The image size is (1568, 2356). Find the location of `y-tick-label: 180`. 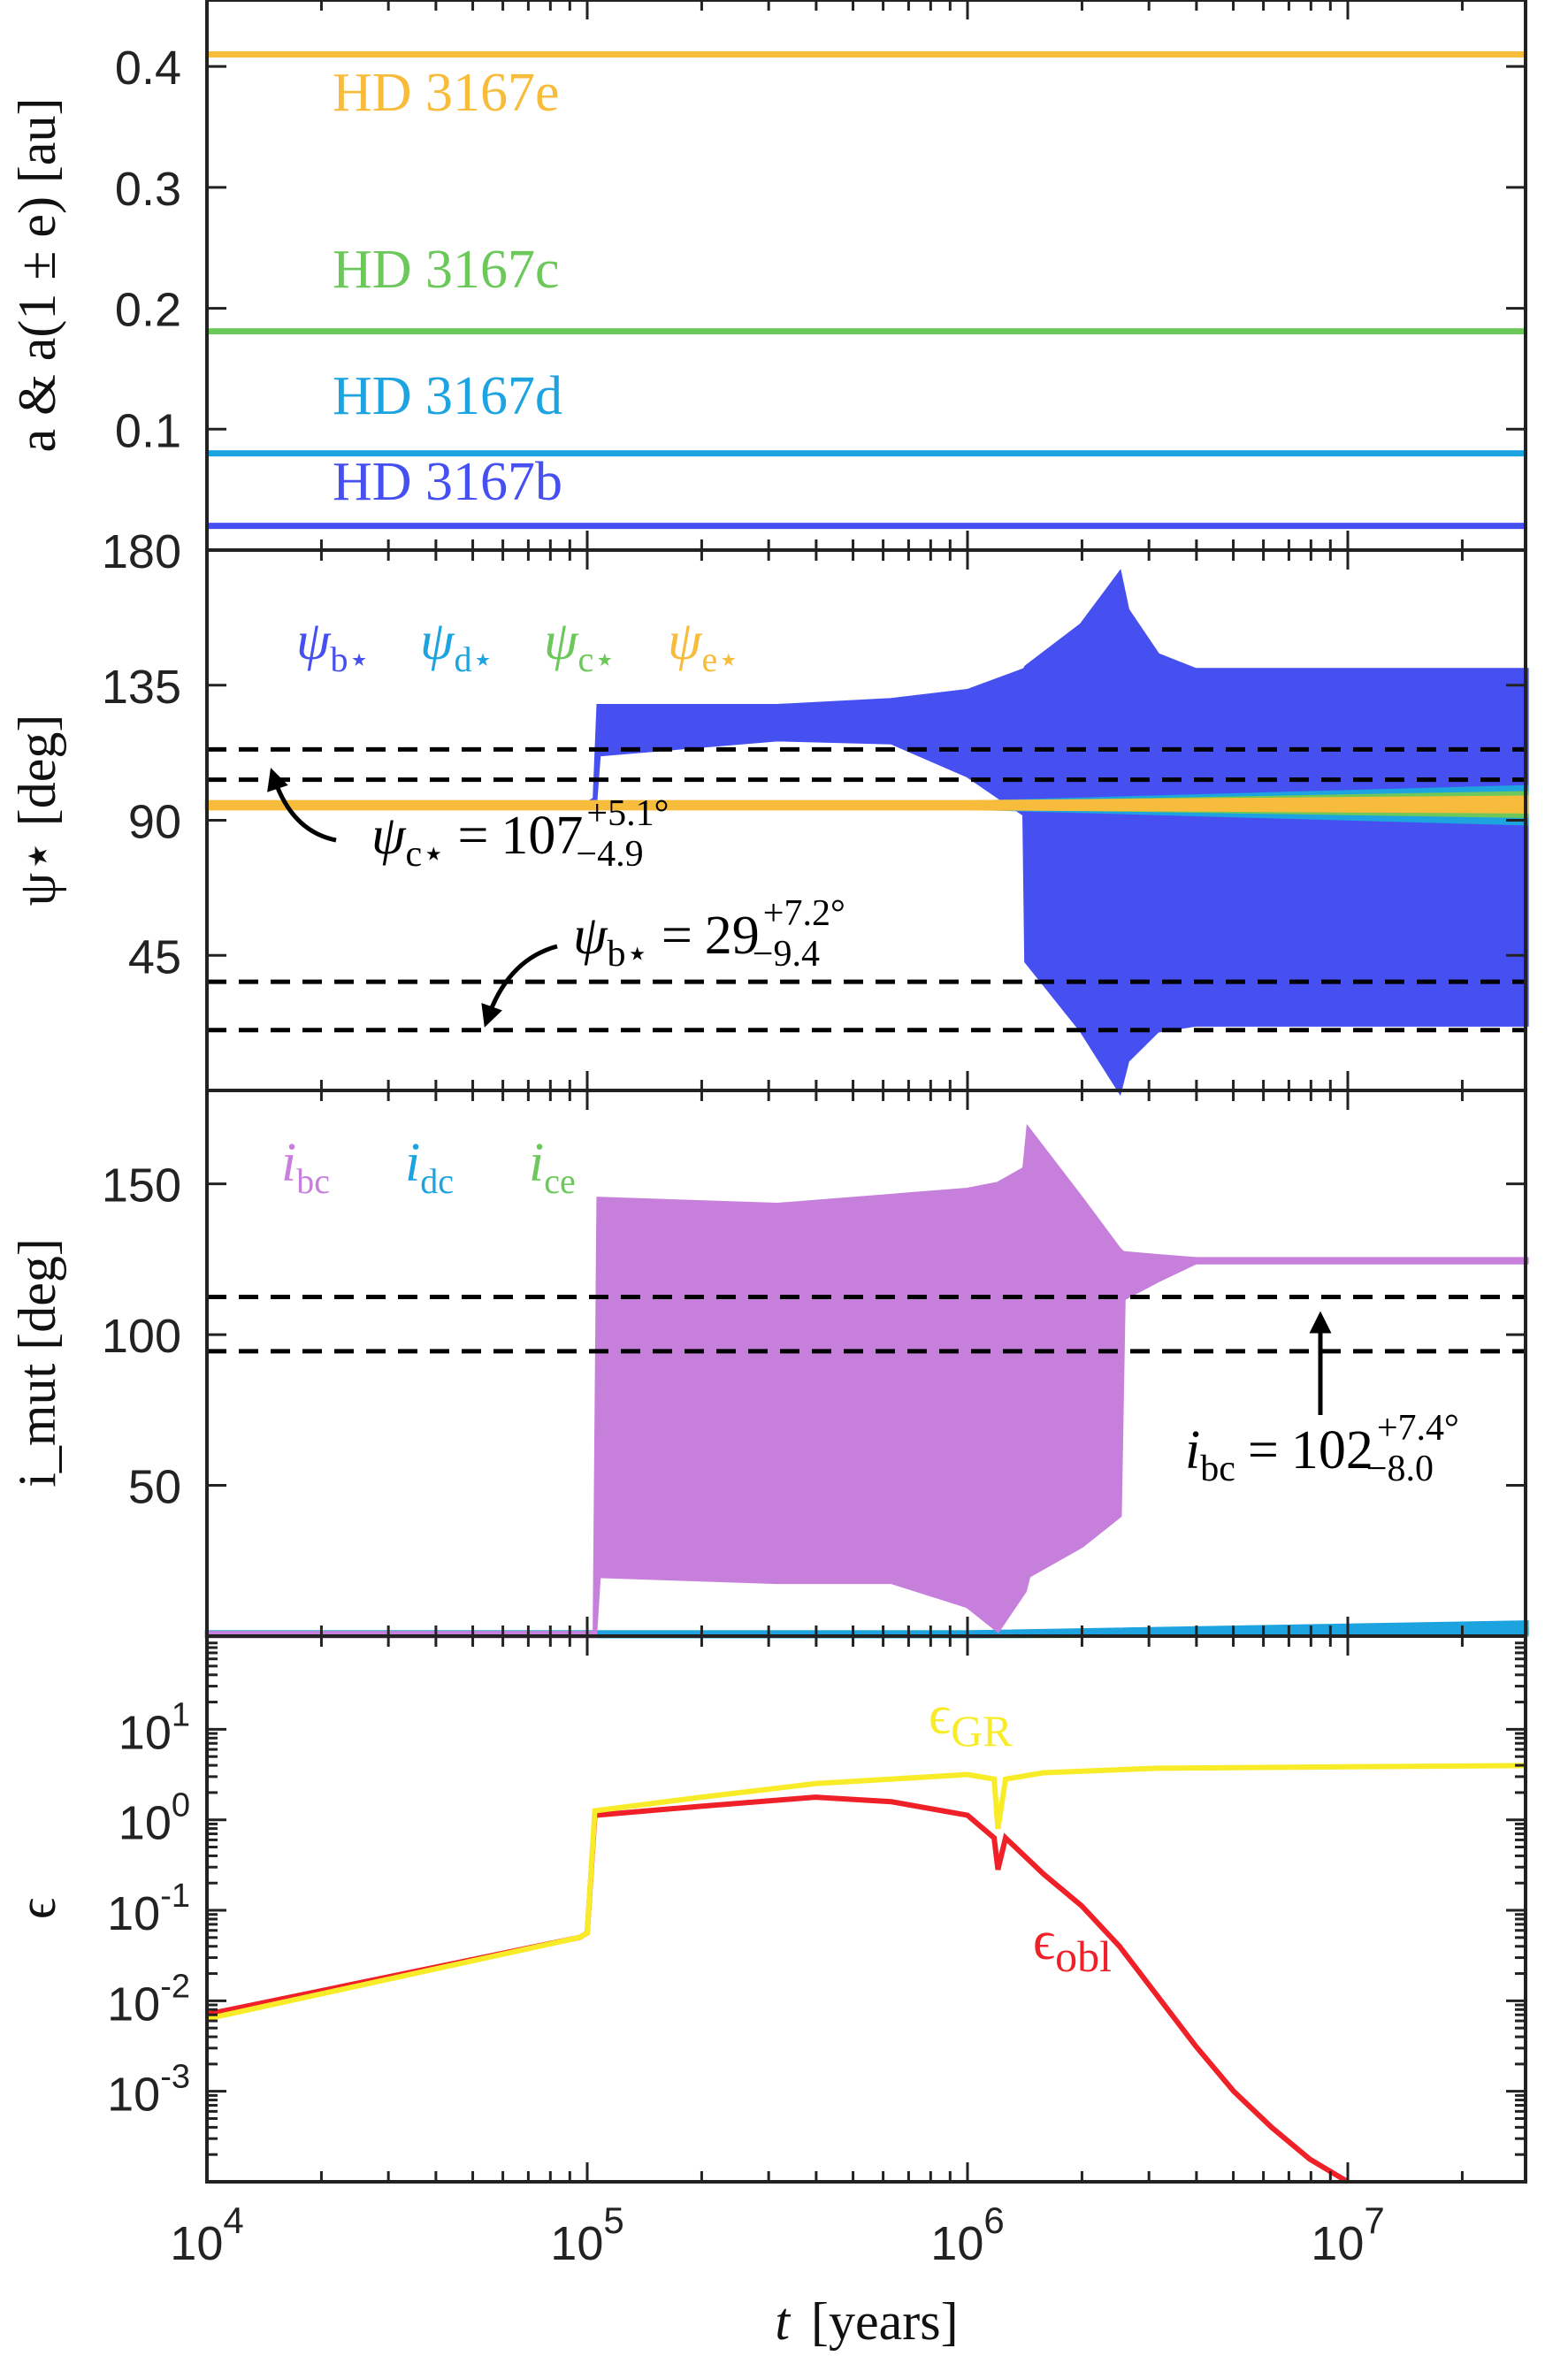

y-tick-label: 180 is located at coordinates (141, 551).